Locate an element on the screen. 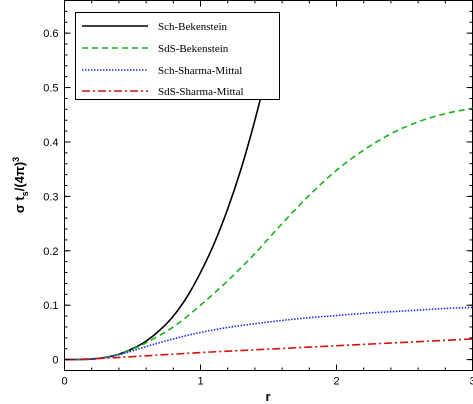 The image size is (473, 404). y-tick-label: 0.2 is located at coordinates (50, 252).